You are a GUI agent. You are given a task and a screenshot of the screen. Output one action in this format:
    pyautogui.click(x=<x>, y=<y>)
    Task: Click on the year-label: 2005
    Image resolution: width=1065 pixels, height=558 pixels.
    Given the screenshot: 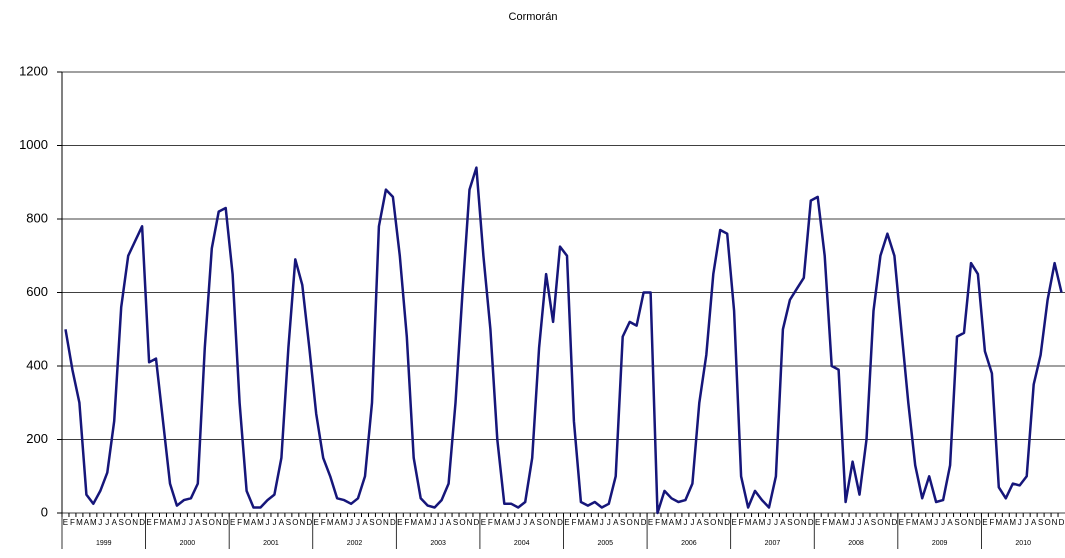 What is the action you would take?
    pyautogui.click(x=606, y=543)
    